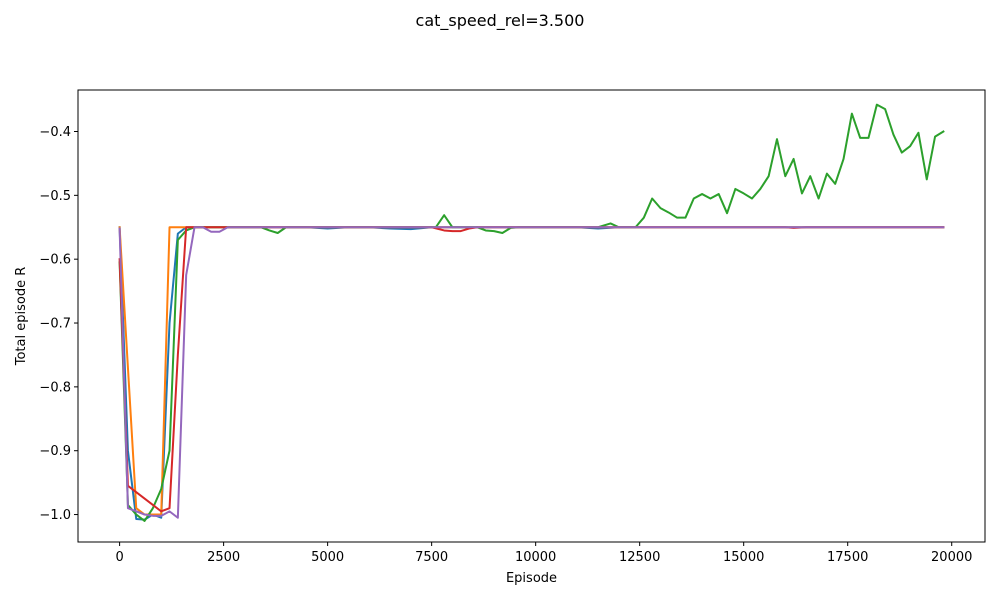 This screenshot has width=1000, height=600. Describe the element at coordinates (55, 387) in the screenshot. I see `y-tick-label: −0.8` at that location.